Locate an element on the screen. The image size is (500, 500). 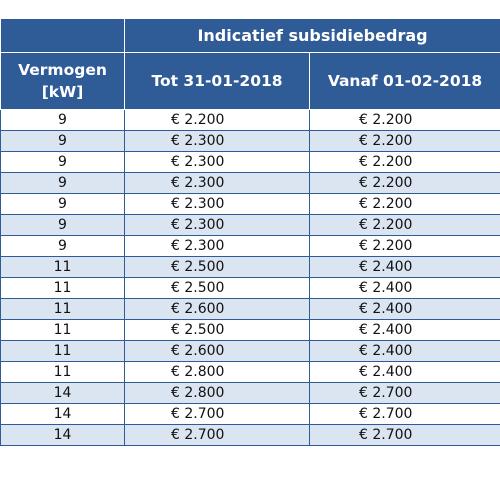
until-amount-cell: € 2.200 is located at coordinates (217, 120).